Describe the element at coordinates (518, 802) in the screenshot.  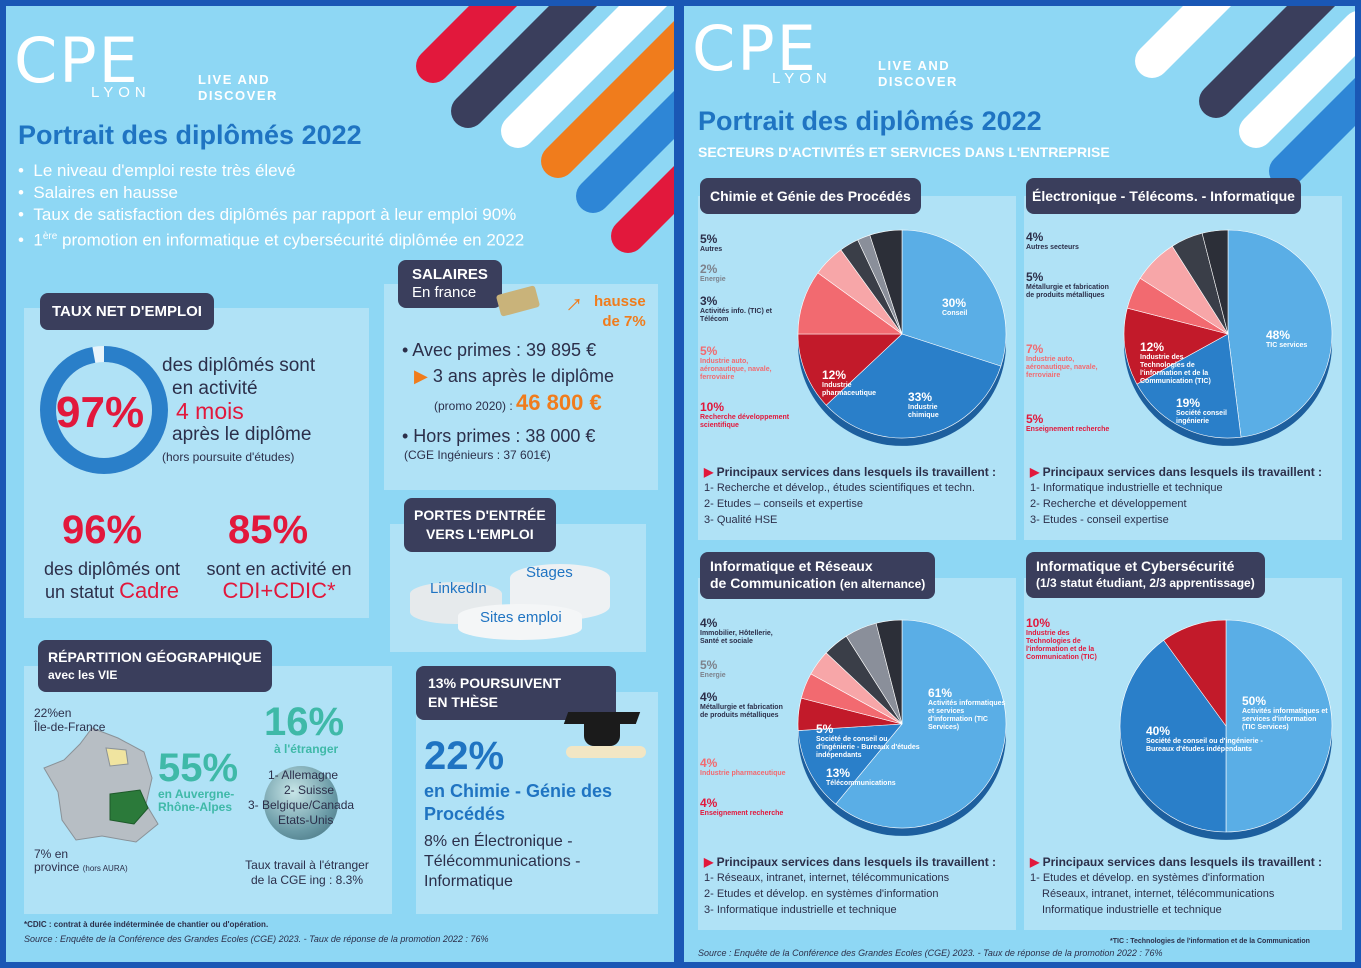
I see `these-chimie: en Chimie - Génie des Procédés` at that location.